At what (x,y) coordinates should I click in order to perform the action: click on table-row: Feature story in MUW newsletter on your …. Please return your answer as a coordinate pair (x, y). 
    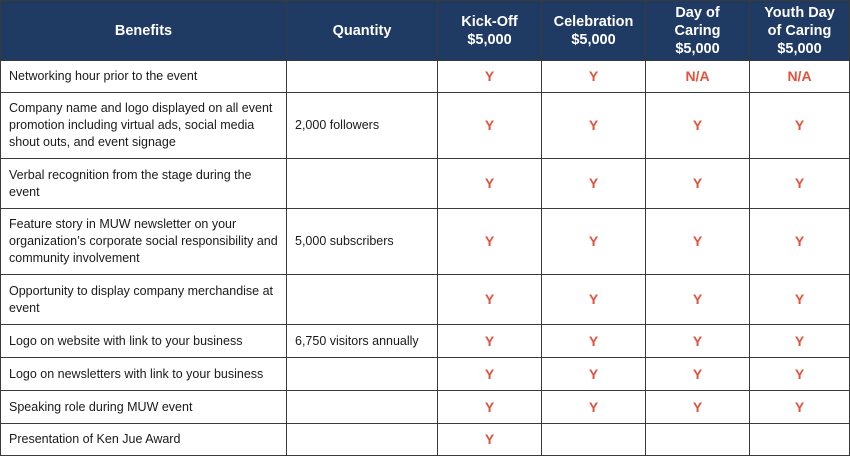
    Looking at the image, I should click on (425, 241).